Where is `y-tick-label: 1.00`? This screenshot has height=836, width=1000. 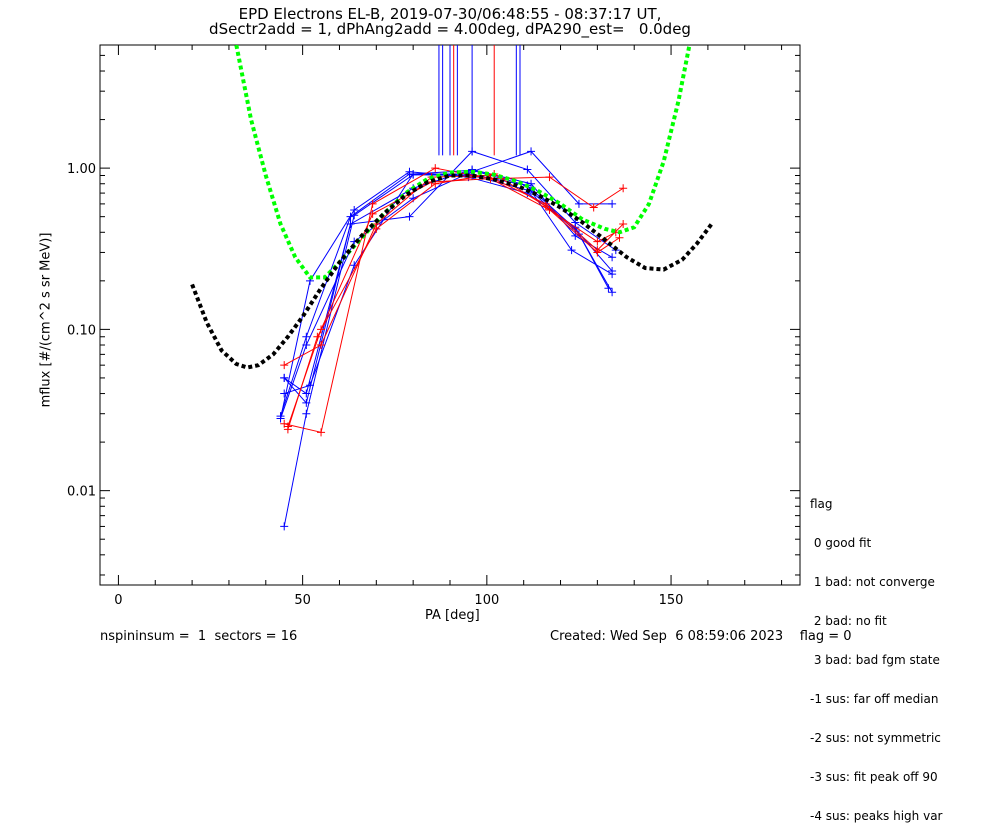 y-tick-label: 1.00 is located at coordinates (81, 169).